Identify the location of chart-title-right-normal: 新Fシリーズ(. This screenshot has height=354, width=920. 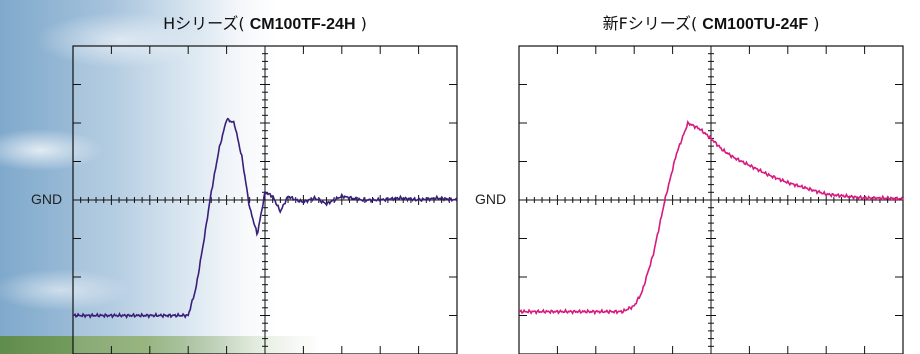
(652, 23).